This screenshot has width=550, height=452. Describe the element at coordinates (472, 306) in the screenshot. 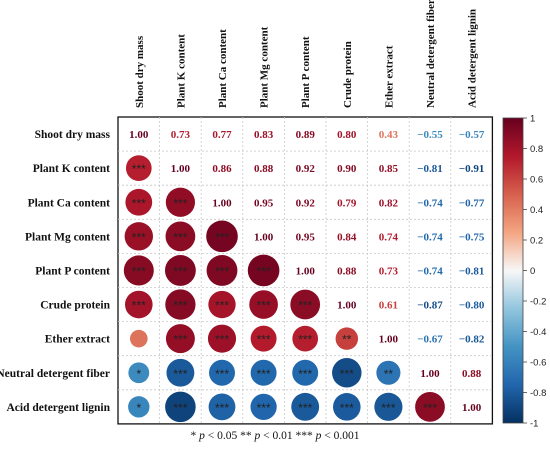

I see `correlation-value: −0.80` at that location.